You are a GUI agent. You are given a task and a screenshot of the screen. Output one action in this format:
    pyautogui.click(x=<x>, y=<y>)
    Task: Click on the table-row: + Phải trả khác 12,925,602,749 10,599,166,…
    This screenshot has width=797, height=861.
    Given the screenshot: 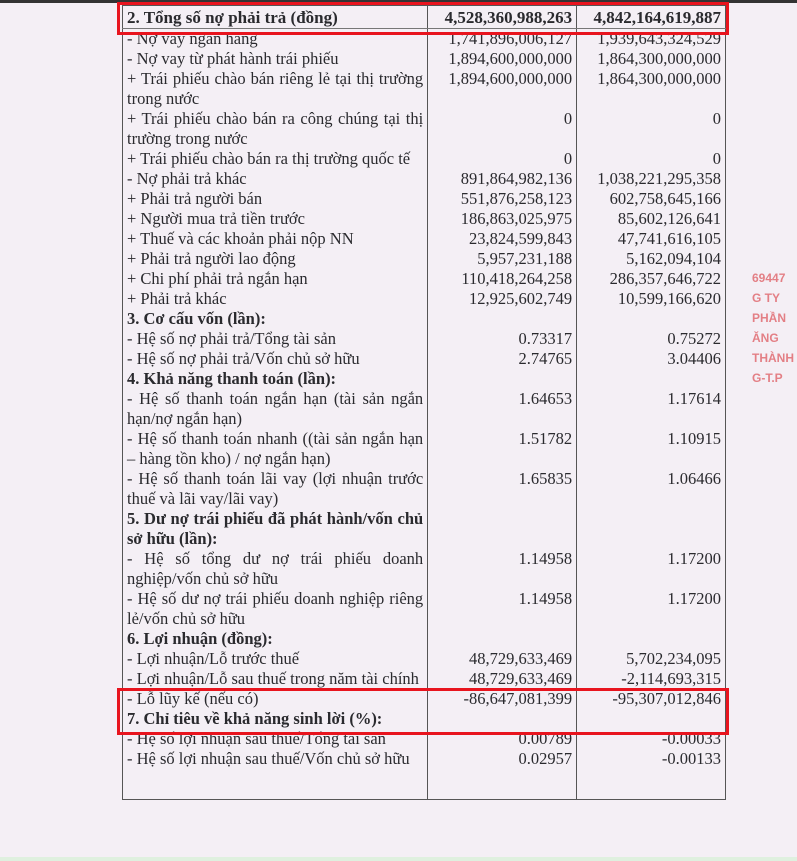 What is the action you would take?
    pyautogui.click(x=423, y=299)
    